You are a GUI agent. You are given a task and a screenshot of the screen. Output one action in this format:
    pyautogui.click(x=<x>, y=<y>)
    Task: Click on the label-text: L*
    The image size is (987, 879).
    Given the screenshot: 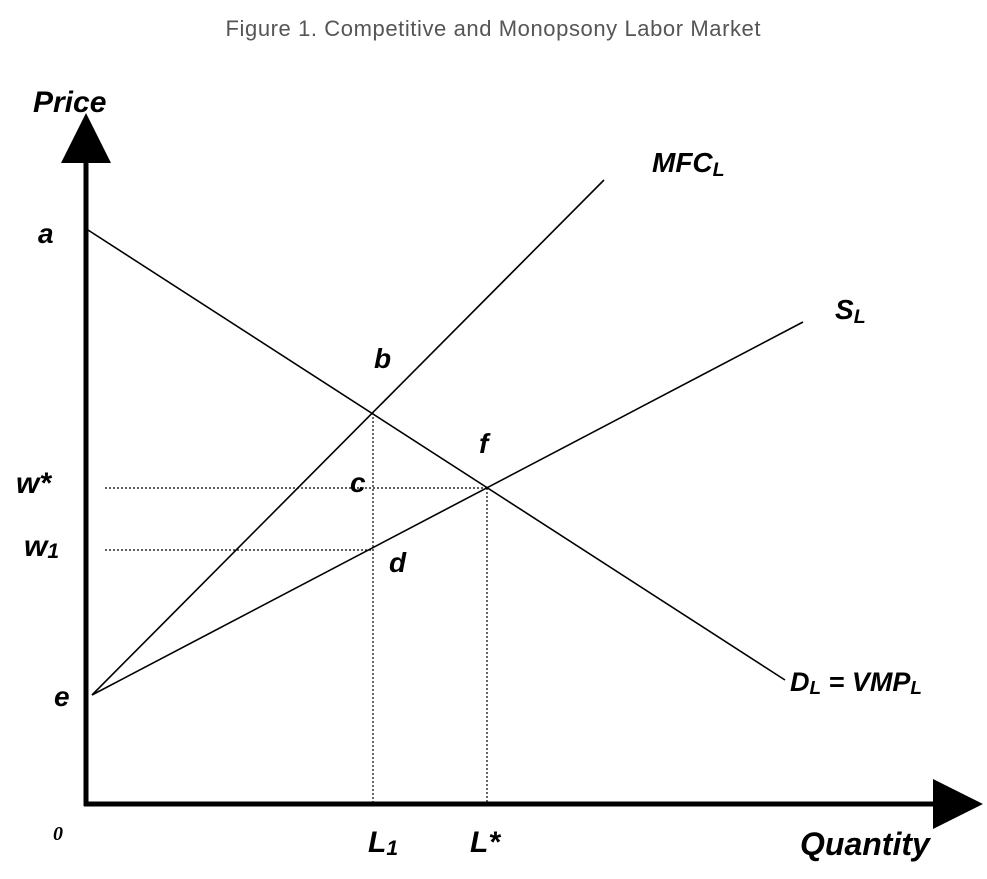 What is the action you would take?
    pyautogui.click(x=485, y=842)
    